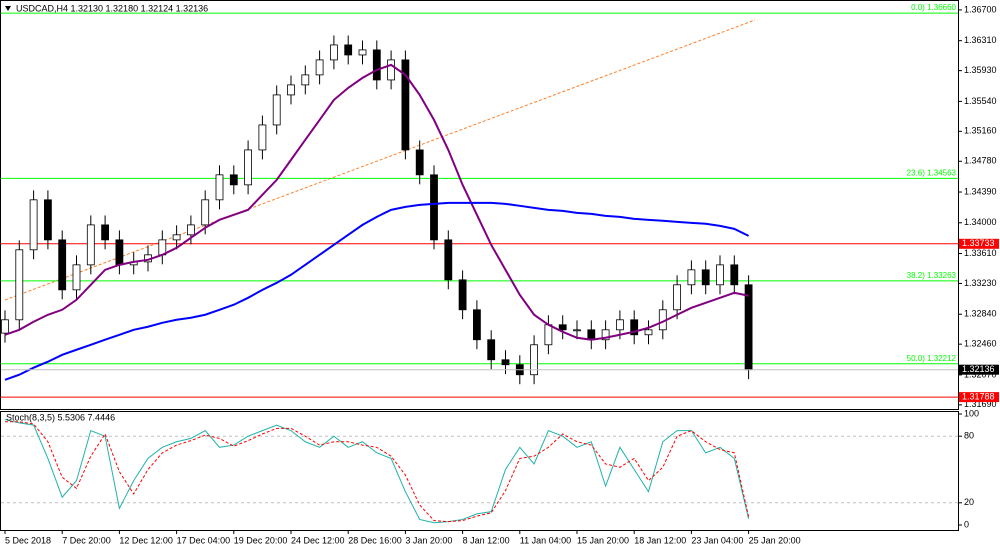  Describe the element at coordinates (980, 222) in the screenshot. I see `y-tick-label: 1.34000` at that location.